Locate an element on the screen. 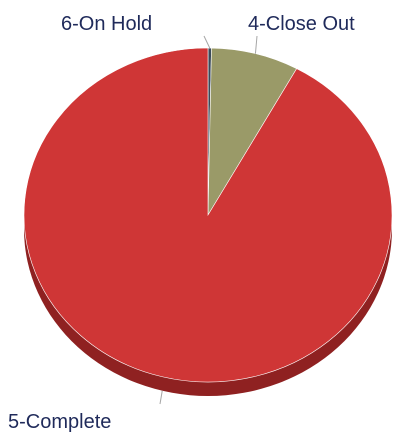 The height and width of the screenshot is (441, 399). leader-line-6-on-hold is located at coordinates (207, 42).